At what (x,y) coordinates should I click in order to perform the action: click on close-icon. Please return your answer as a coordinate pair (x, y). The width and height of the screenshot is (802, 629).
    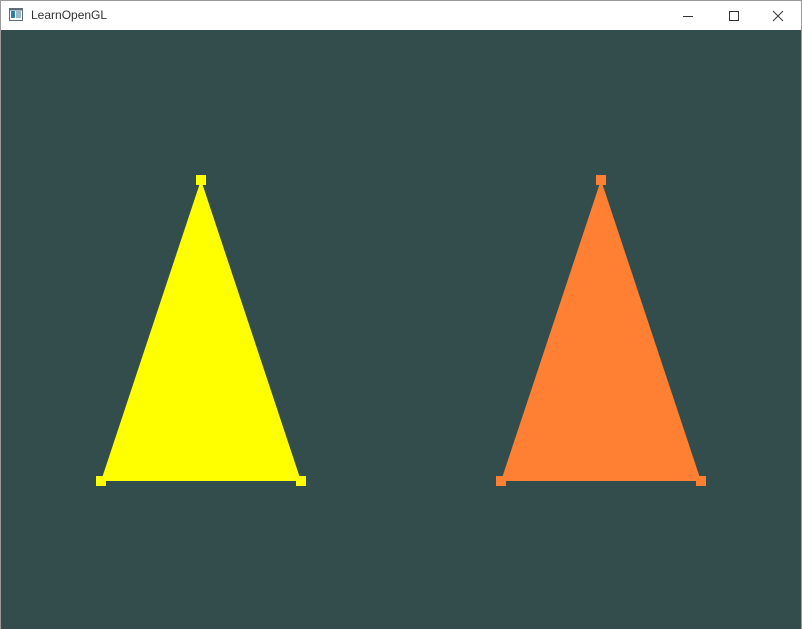
    Looking at the image, I should click on (778, 15).